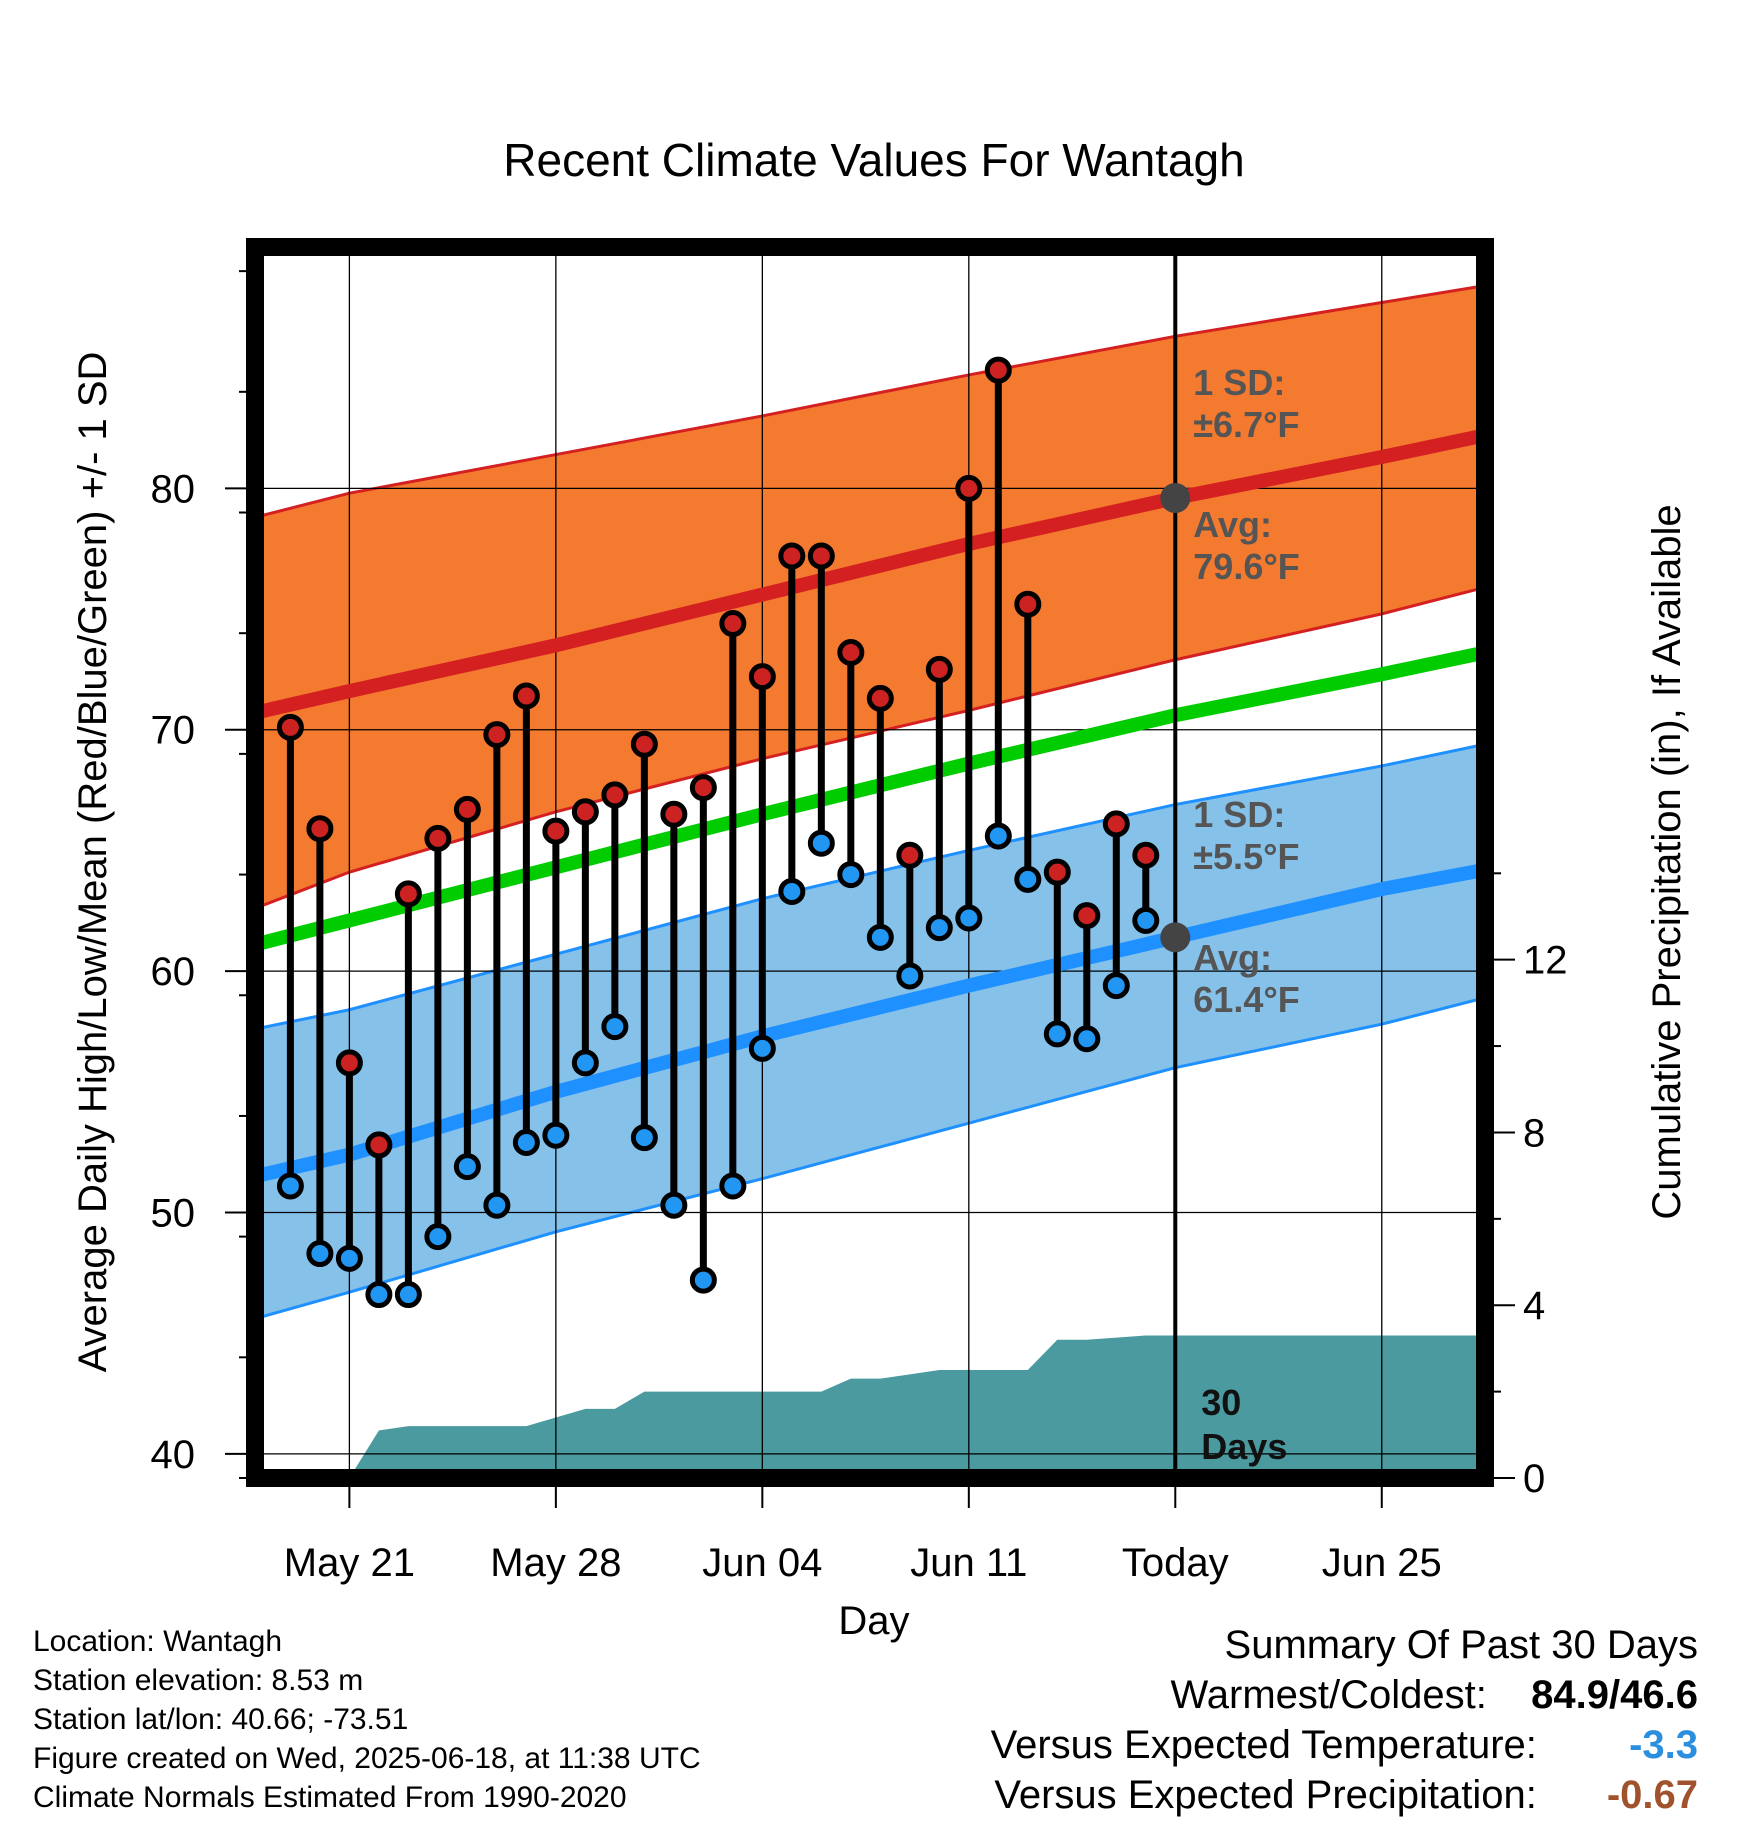 The width and height of the screenshot is (1748, 1828). What do you see at coordinates (1534, 1133) in the screenshot?
I see `y2-tick-label: 8` at bounding box center [1534, 1133].